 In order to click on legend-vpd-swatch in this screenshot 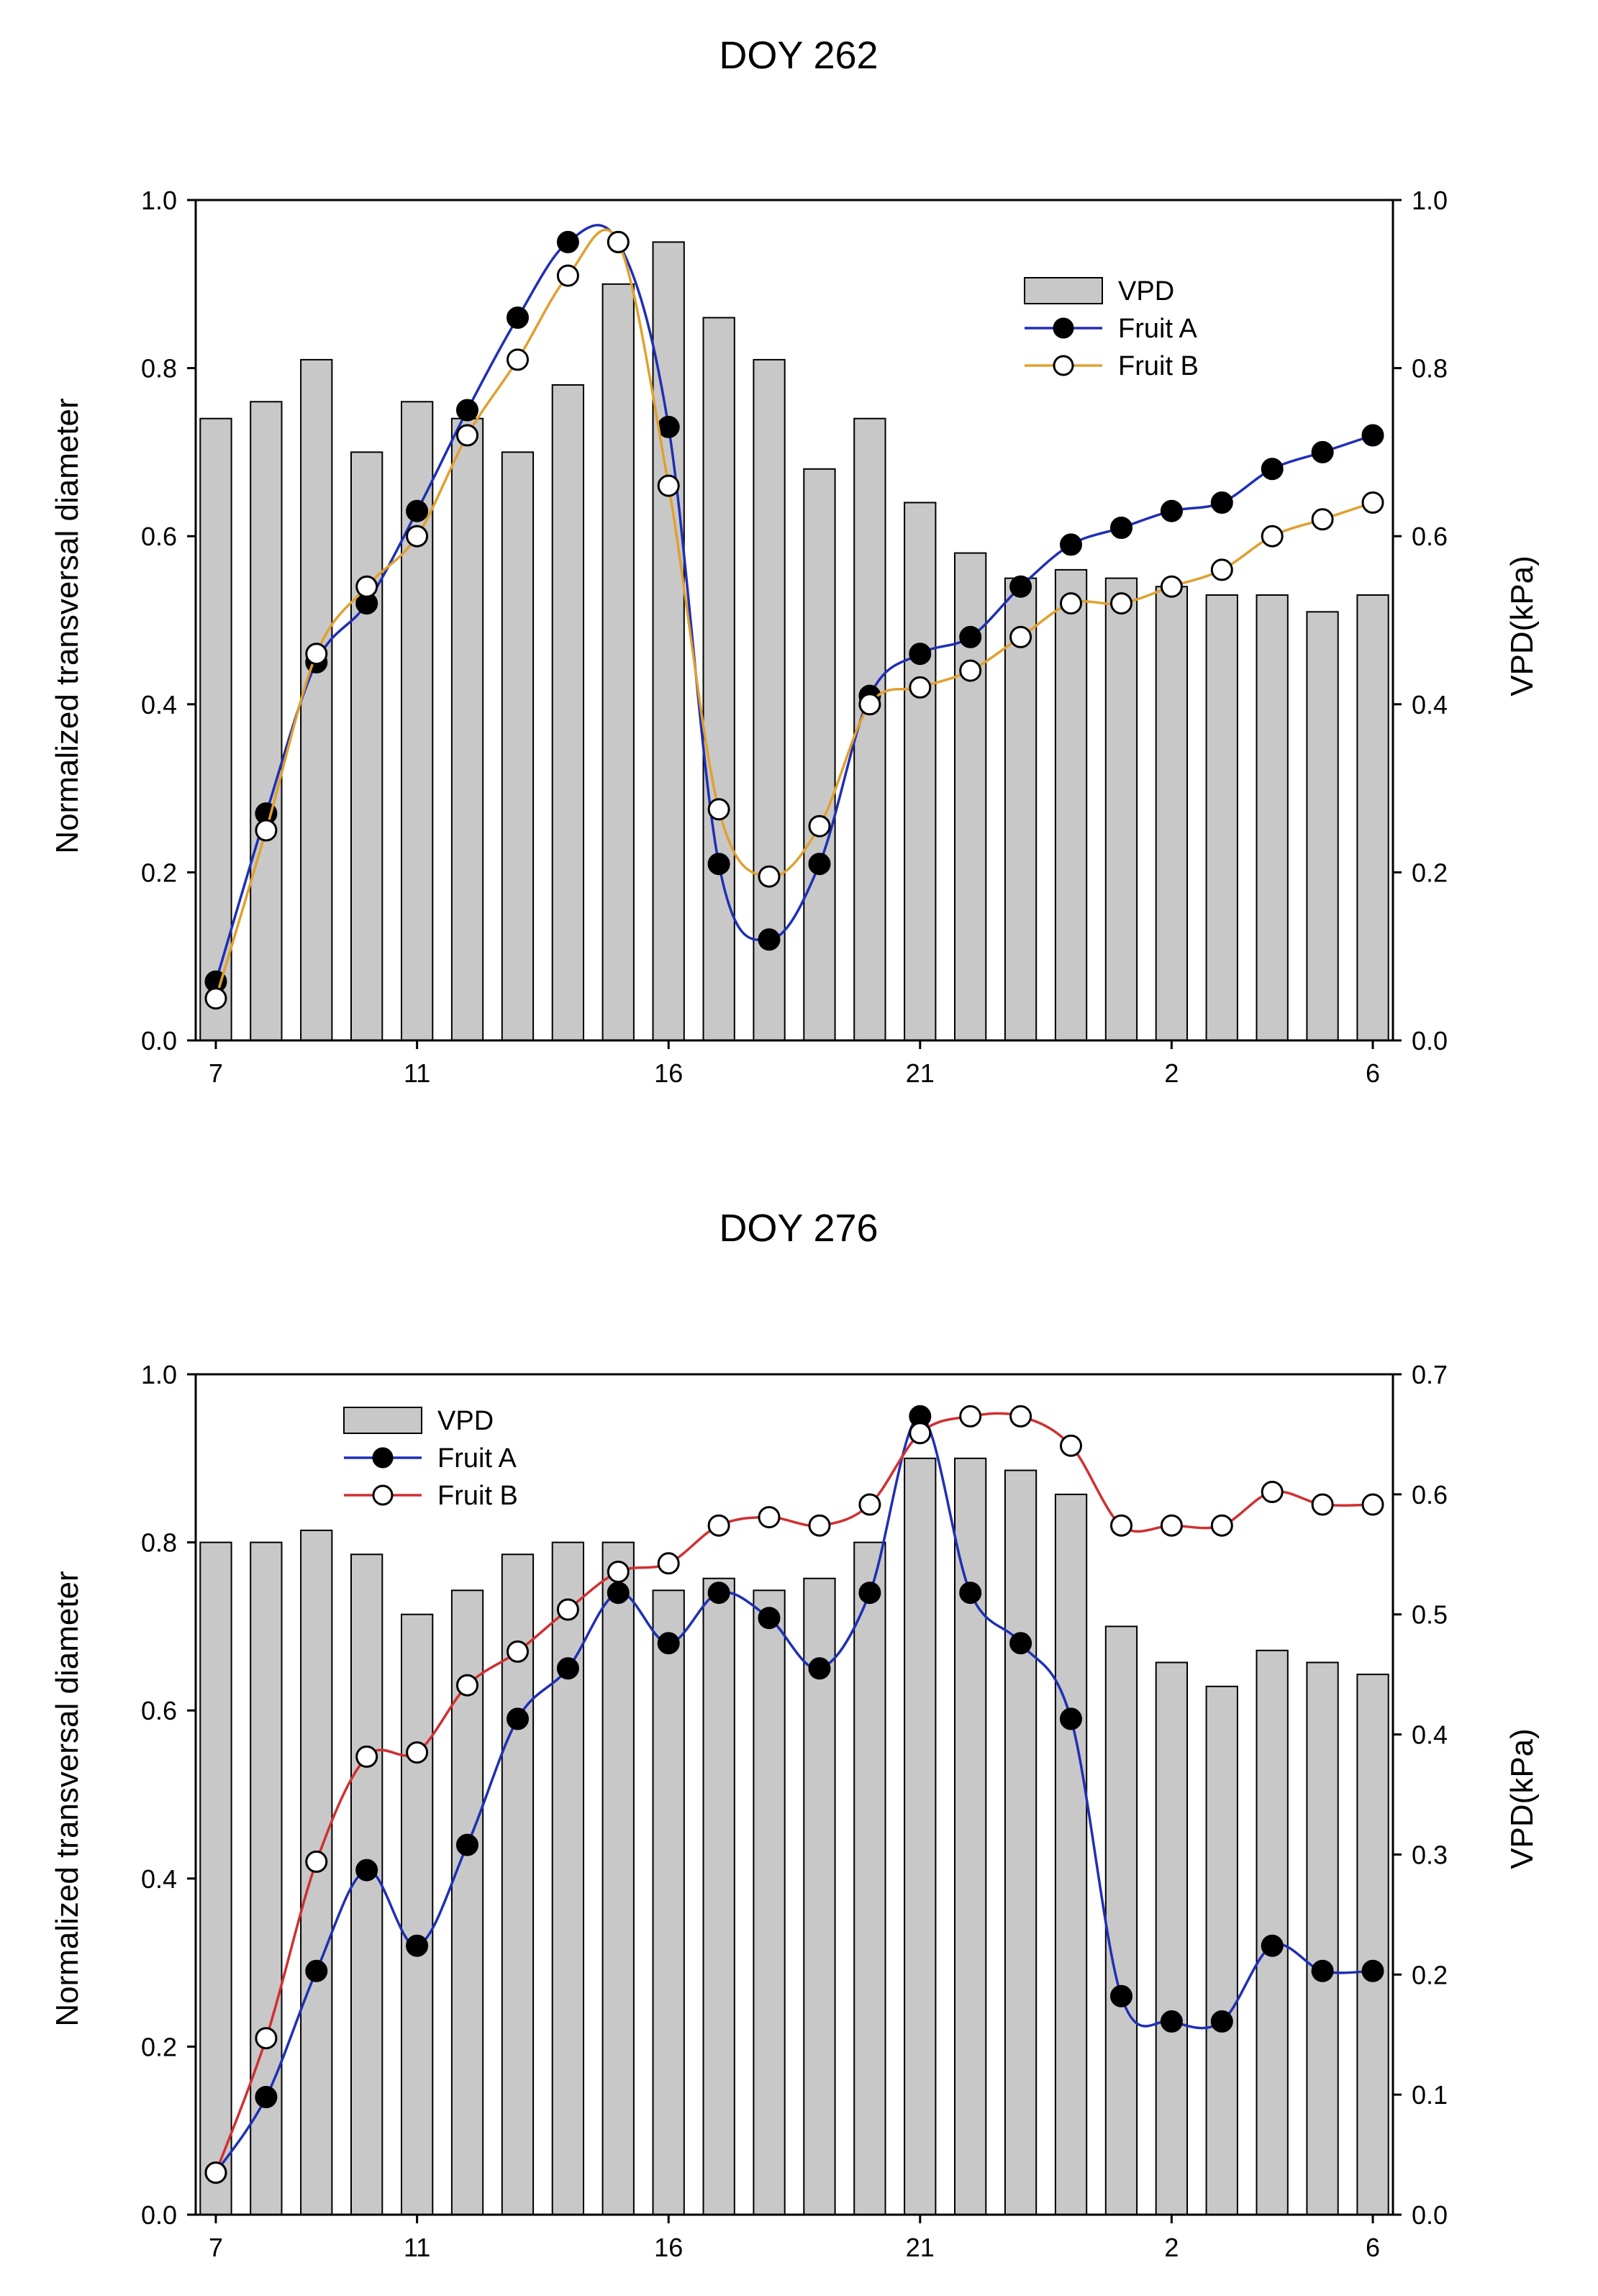, I will do `click(1063, 290)`.